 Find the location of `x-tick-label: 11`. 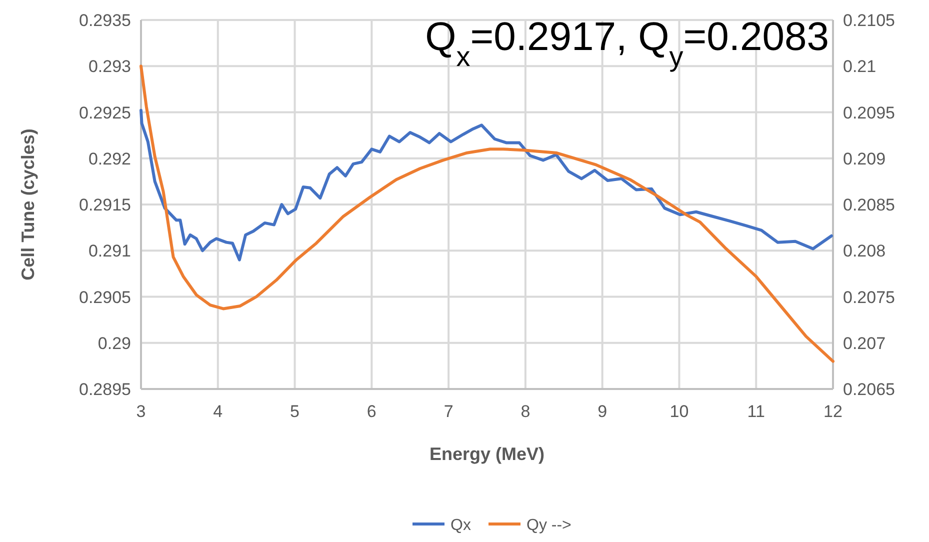

x-tick-label: 11 is located at coordinates (756, 411).